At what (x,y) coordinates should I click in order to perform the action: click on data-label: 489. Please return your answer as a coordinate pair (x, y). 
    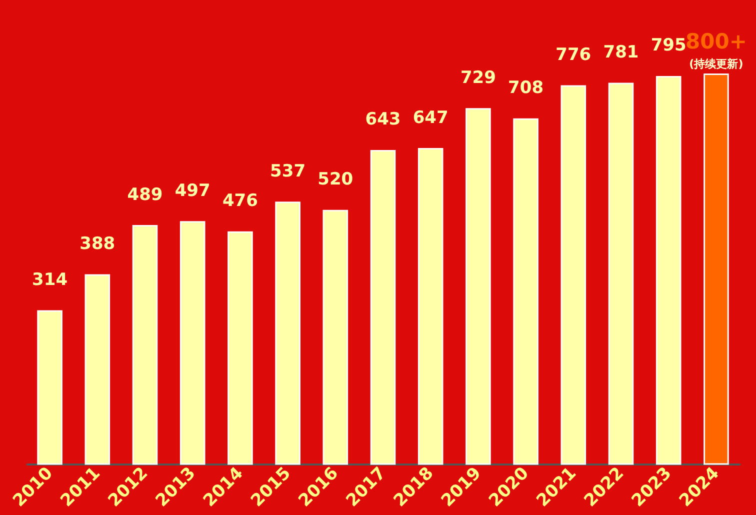
    Looking at the image, I should click on (145, 194).